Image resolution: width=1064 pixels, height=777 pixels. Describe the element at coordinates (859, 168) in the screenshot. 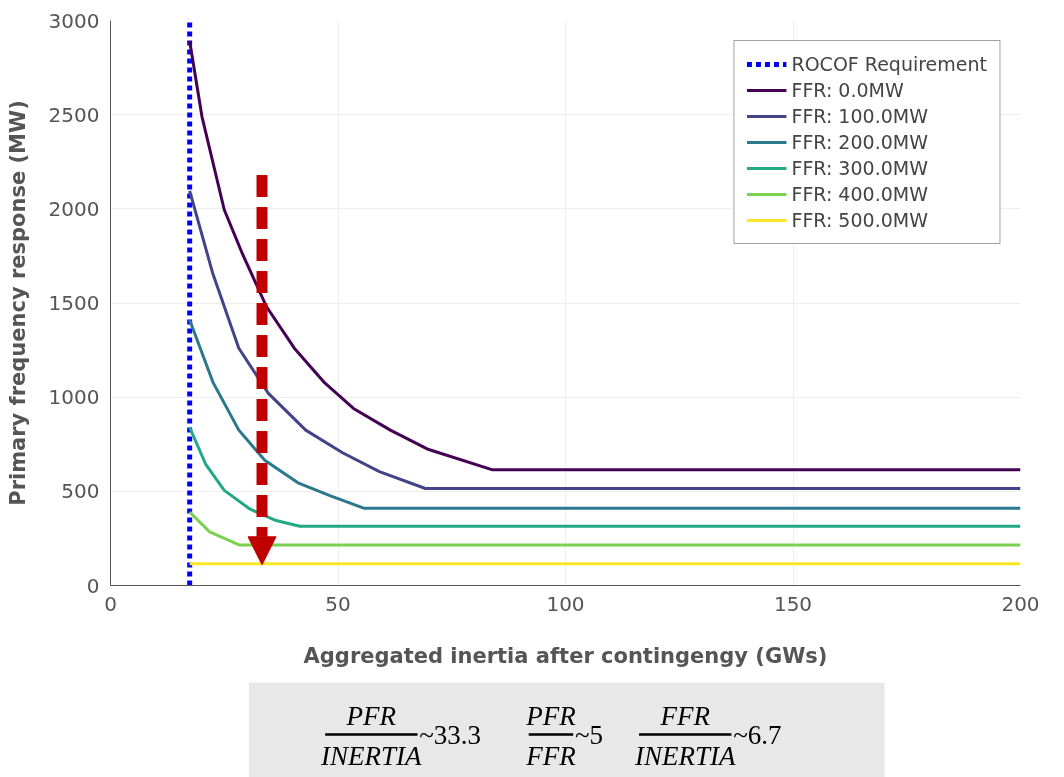

I see `legend-label: FFR: 300.0MW` at that location.